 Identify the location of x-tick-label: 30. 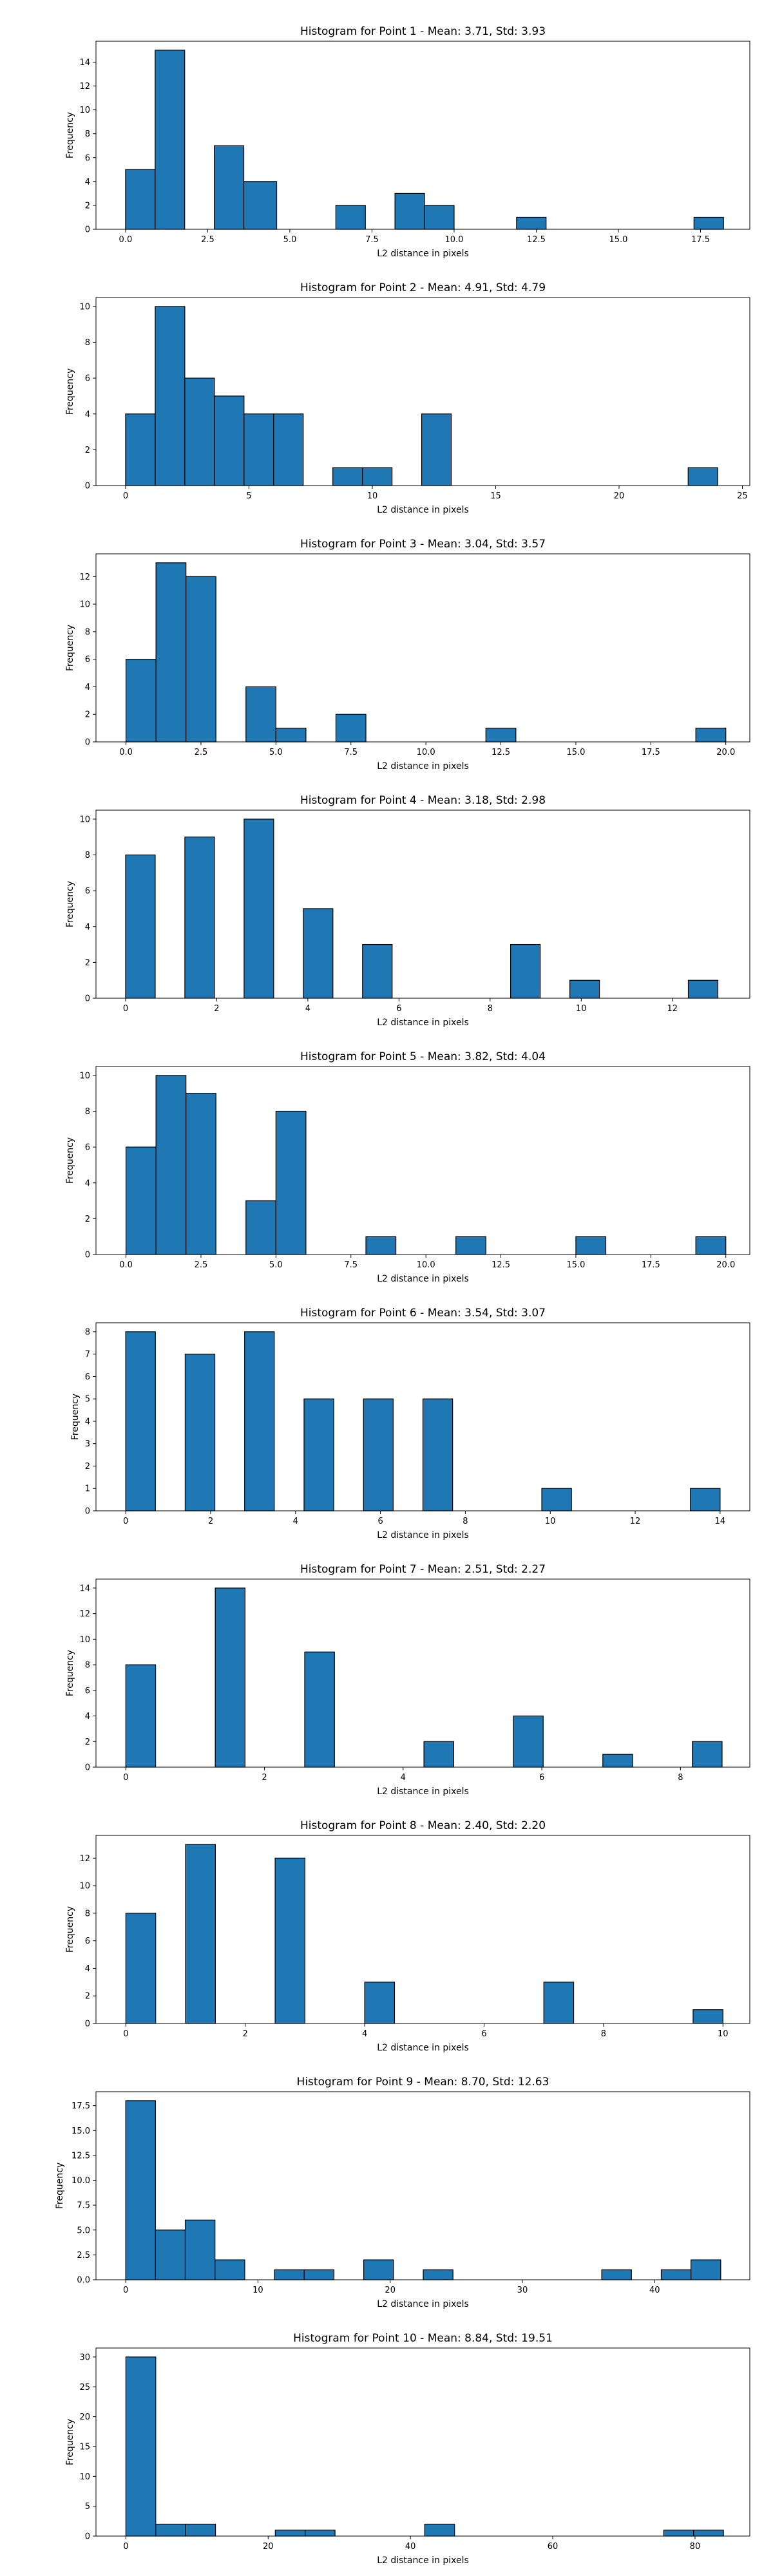
(522, 2291).